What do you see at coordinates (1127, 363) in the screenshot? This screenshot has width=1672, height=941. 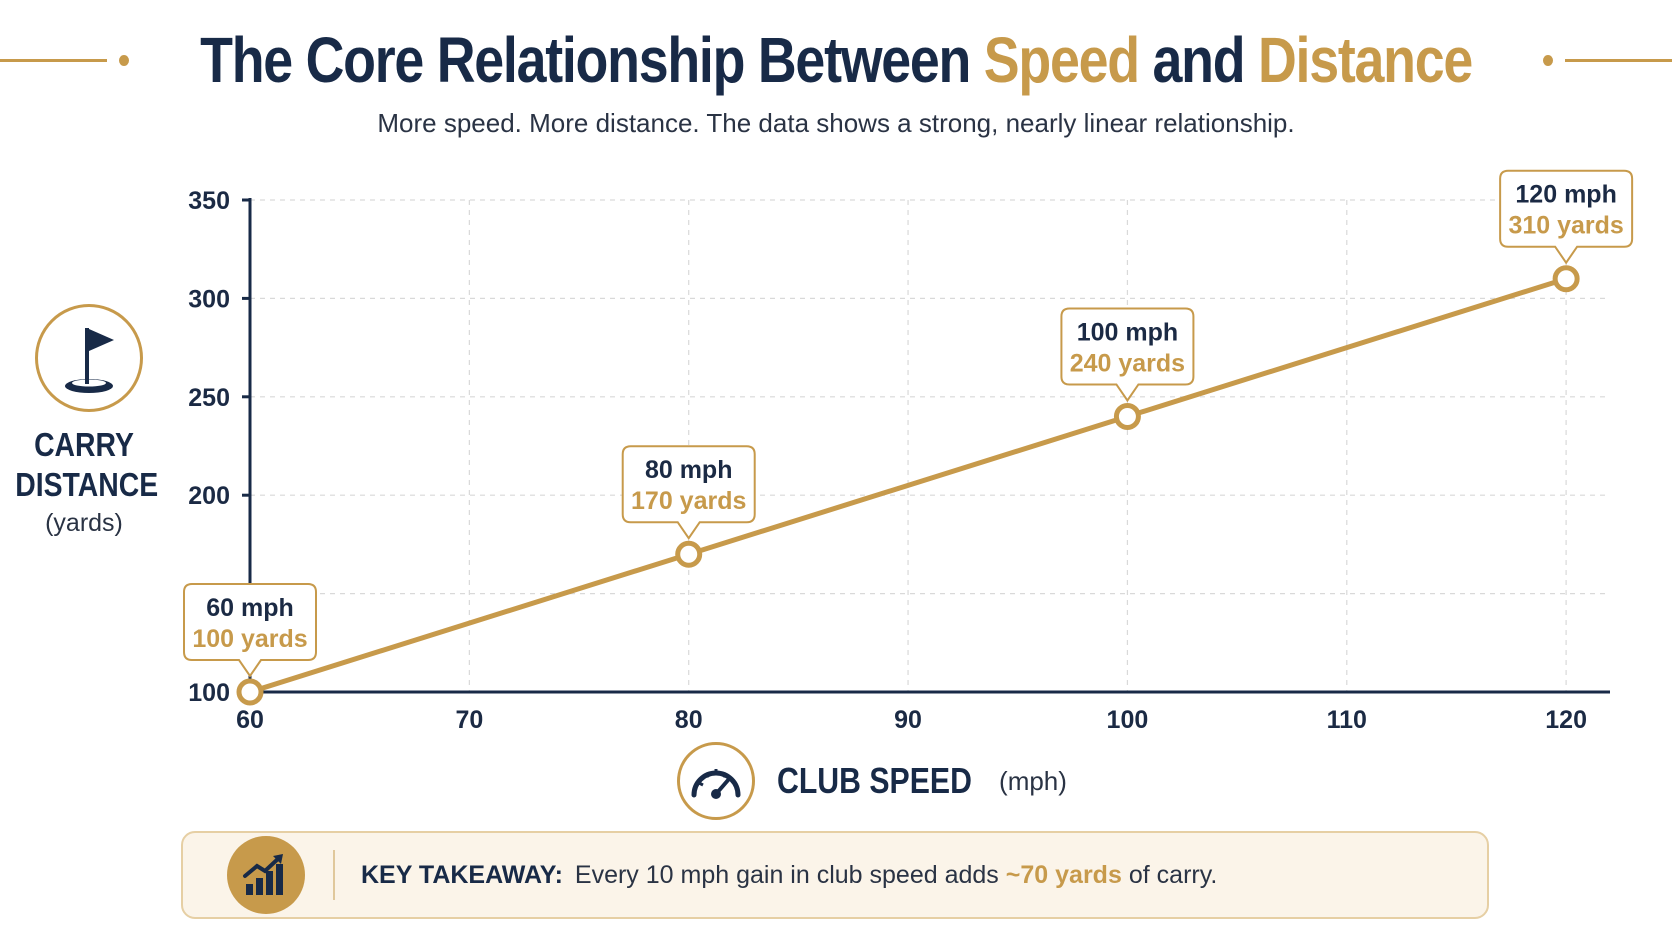 I see `callout-distance-label: 240 yards` at bounding box center [1127, 363].